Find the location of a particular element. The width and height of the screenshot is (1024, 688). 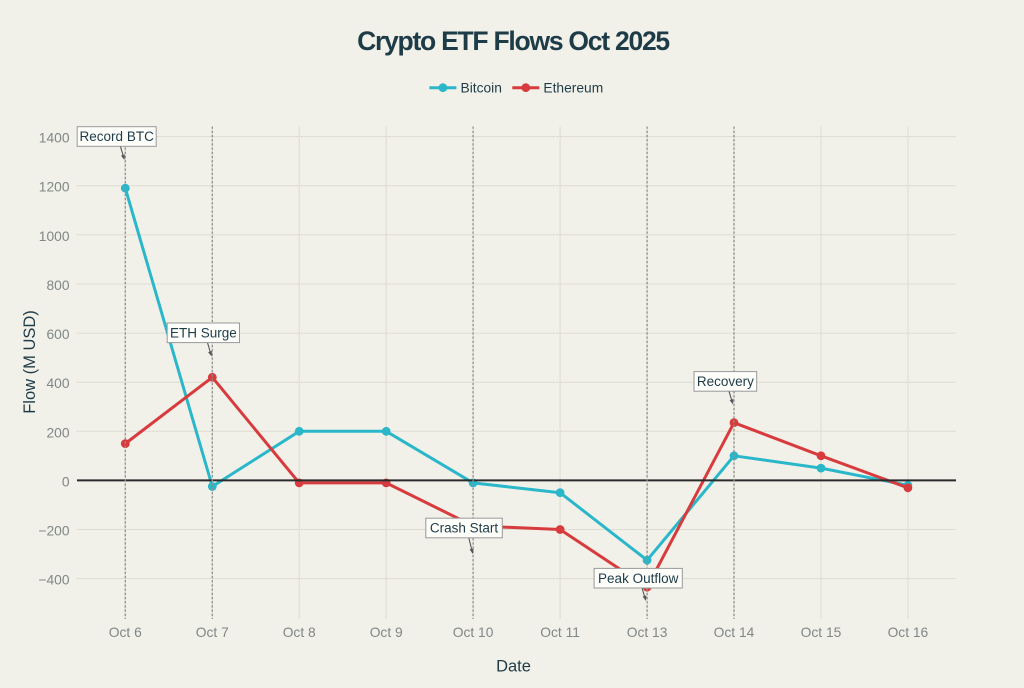

svg-text: Oct 13 is located at coordinates (647, 632).